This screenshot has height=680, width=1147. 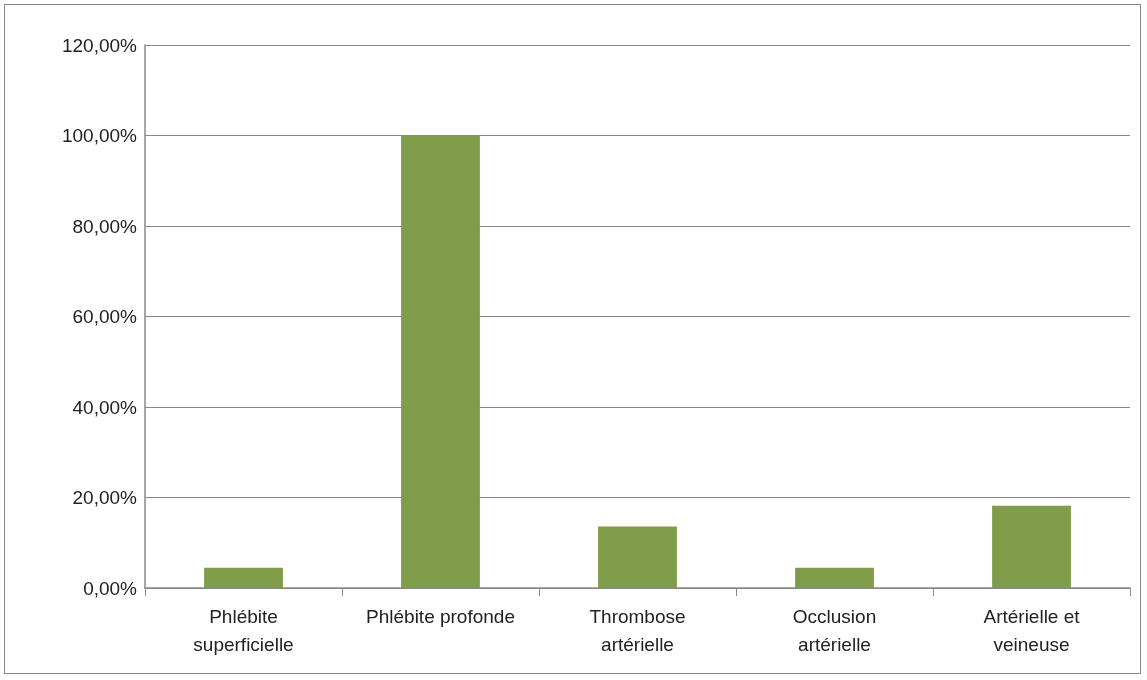 I want to click on x-tick-label: Artérielle et veineuse, so click(x=1032, y=630).